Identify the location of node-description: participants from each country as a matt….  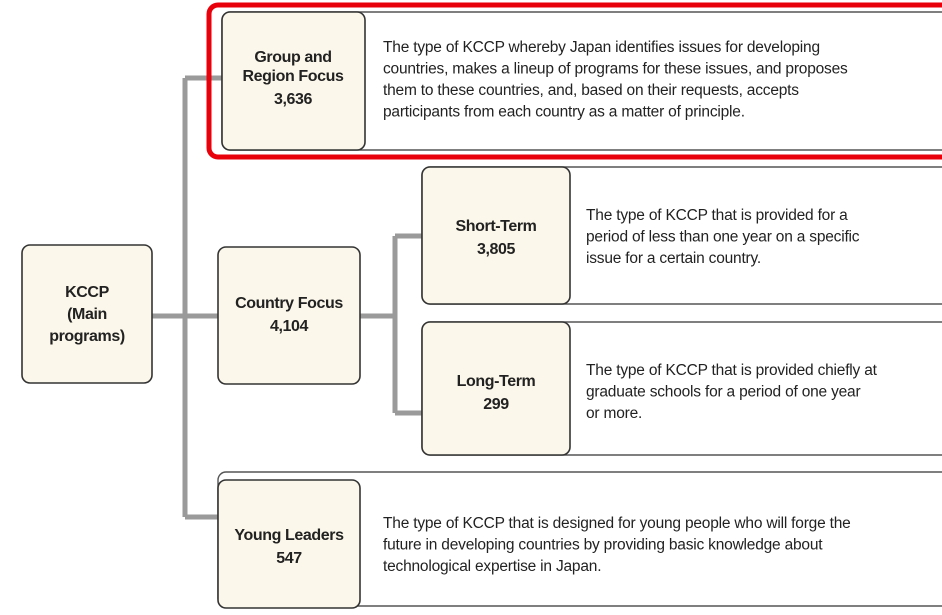
(564, 112).